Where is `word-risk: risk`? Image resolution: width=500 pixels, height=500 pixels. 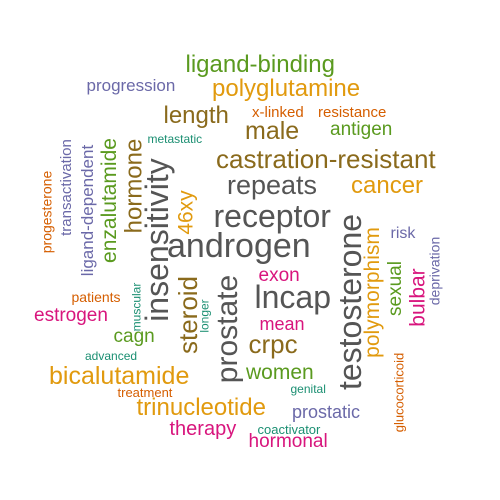 word-risk: risk is located at coordinates (403, 233).